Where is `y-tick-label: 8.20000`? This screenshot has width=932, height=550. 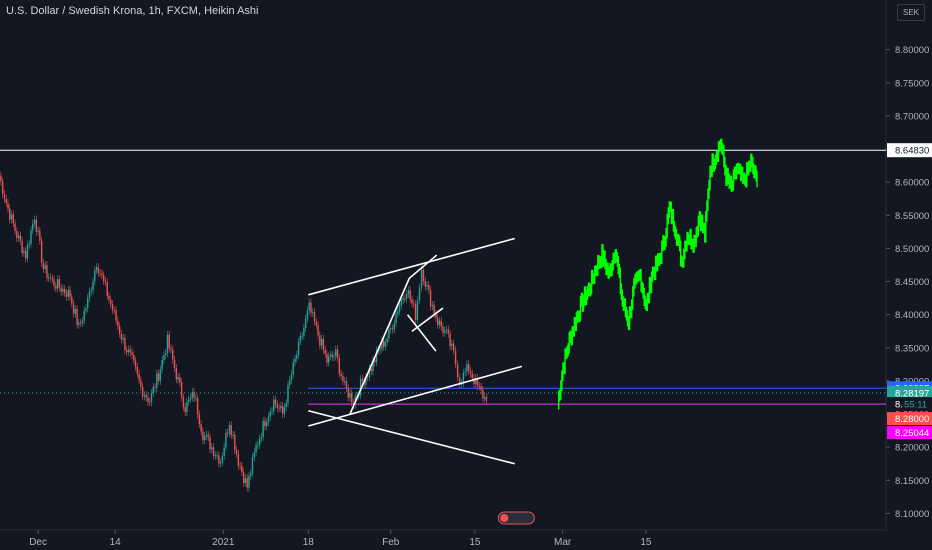
y-tick-label: 8.20000 is located at coordinates (912, 448).